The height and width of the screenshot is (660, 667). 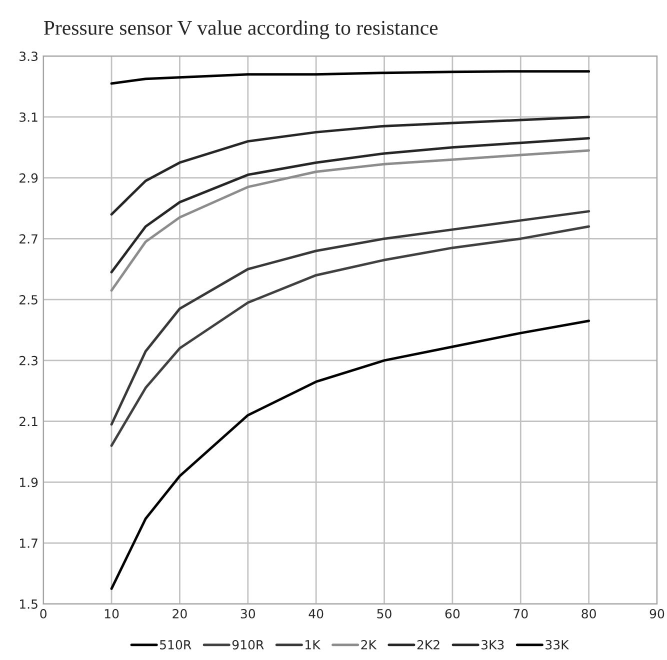 I want to click on legend-label: 3K3, so click(x=493, y=645).